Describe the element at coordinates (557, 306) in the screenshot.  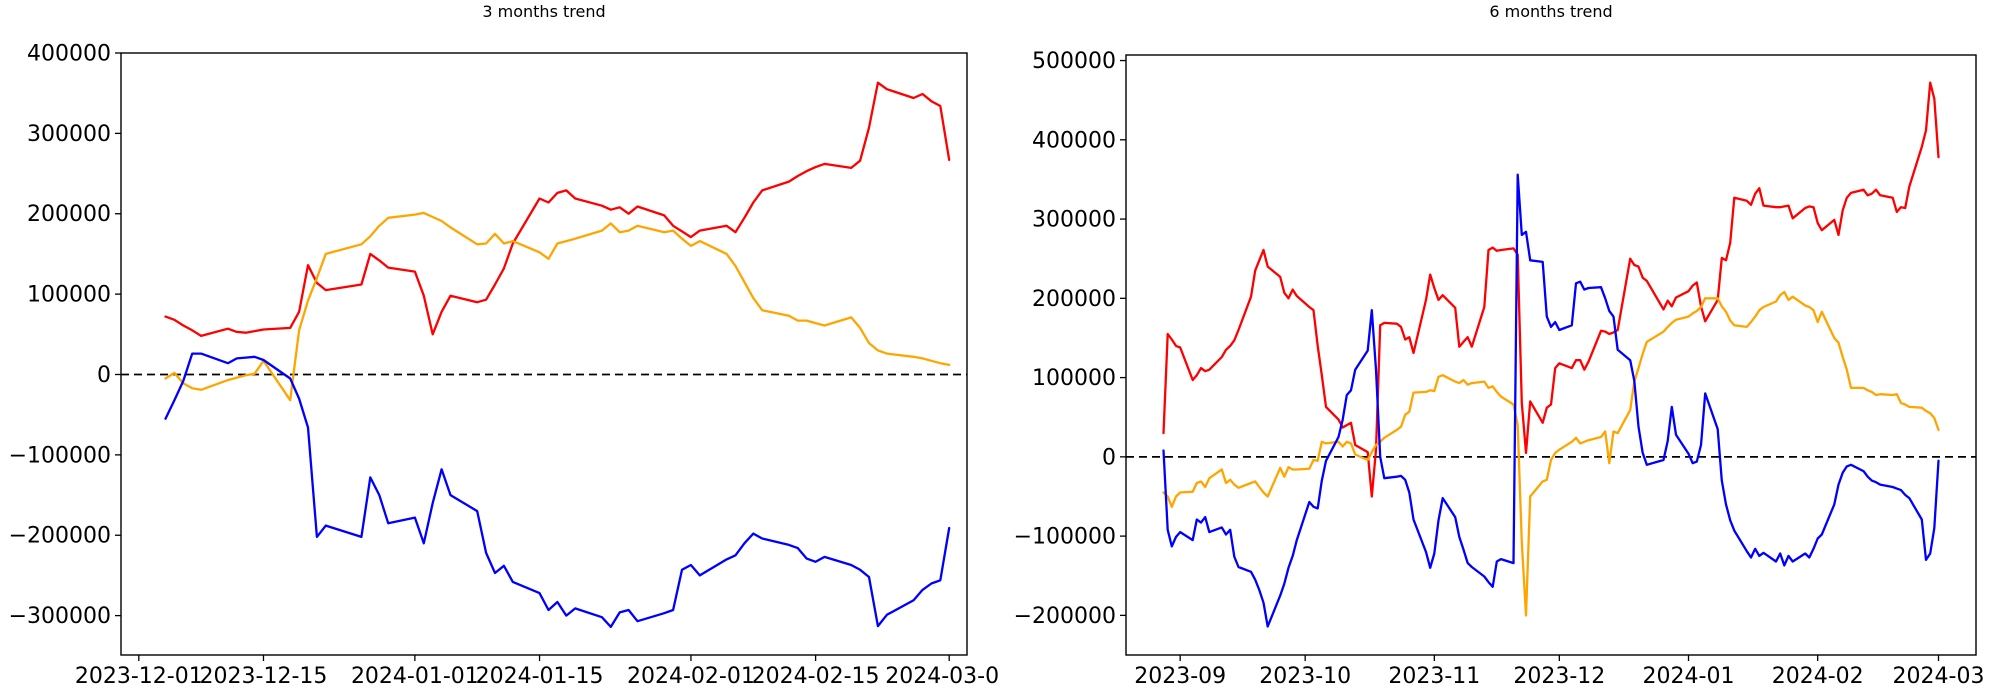
I see `orange-series-line` at that location.